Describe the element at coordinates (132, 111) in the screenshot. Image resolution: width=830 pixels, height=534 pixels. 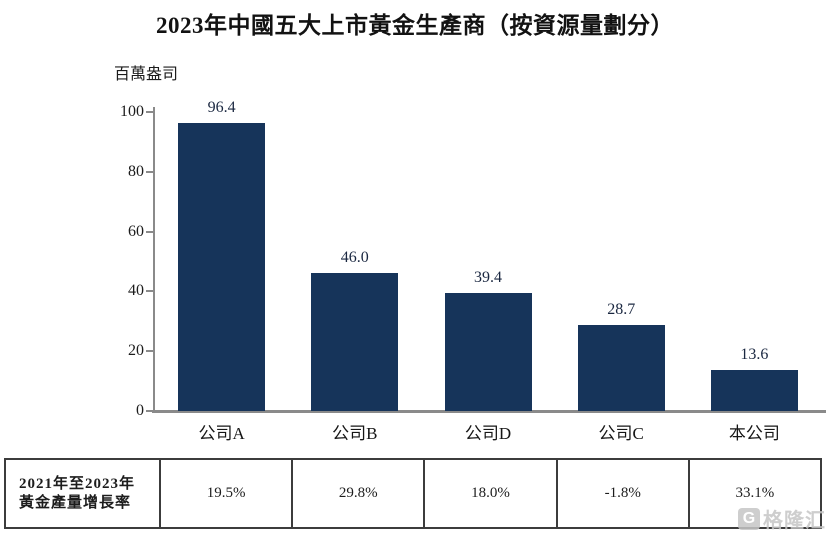
I see `y-tick-label: 100` at that location.